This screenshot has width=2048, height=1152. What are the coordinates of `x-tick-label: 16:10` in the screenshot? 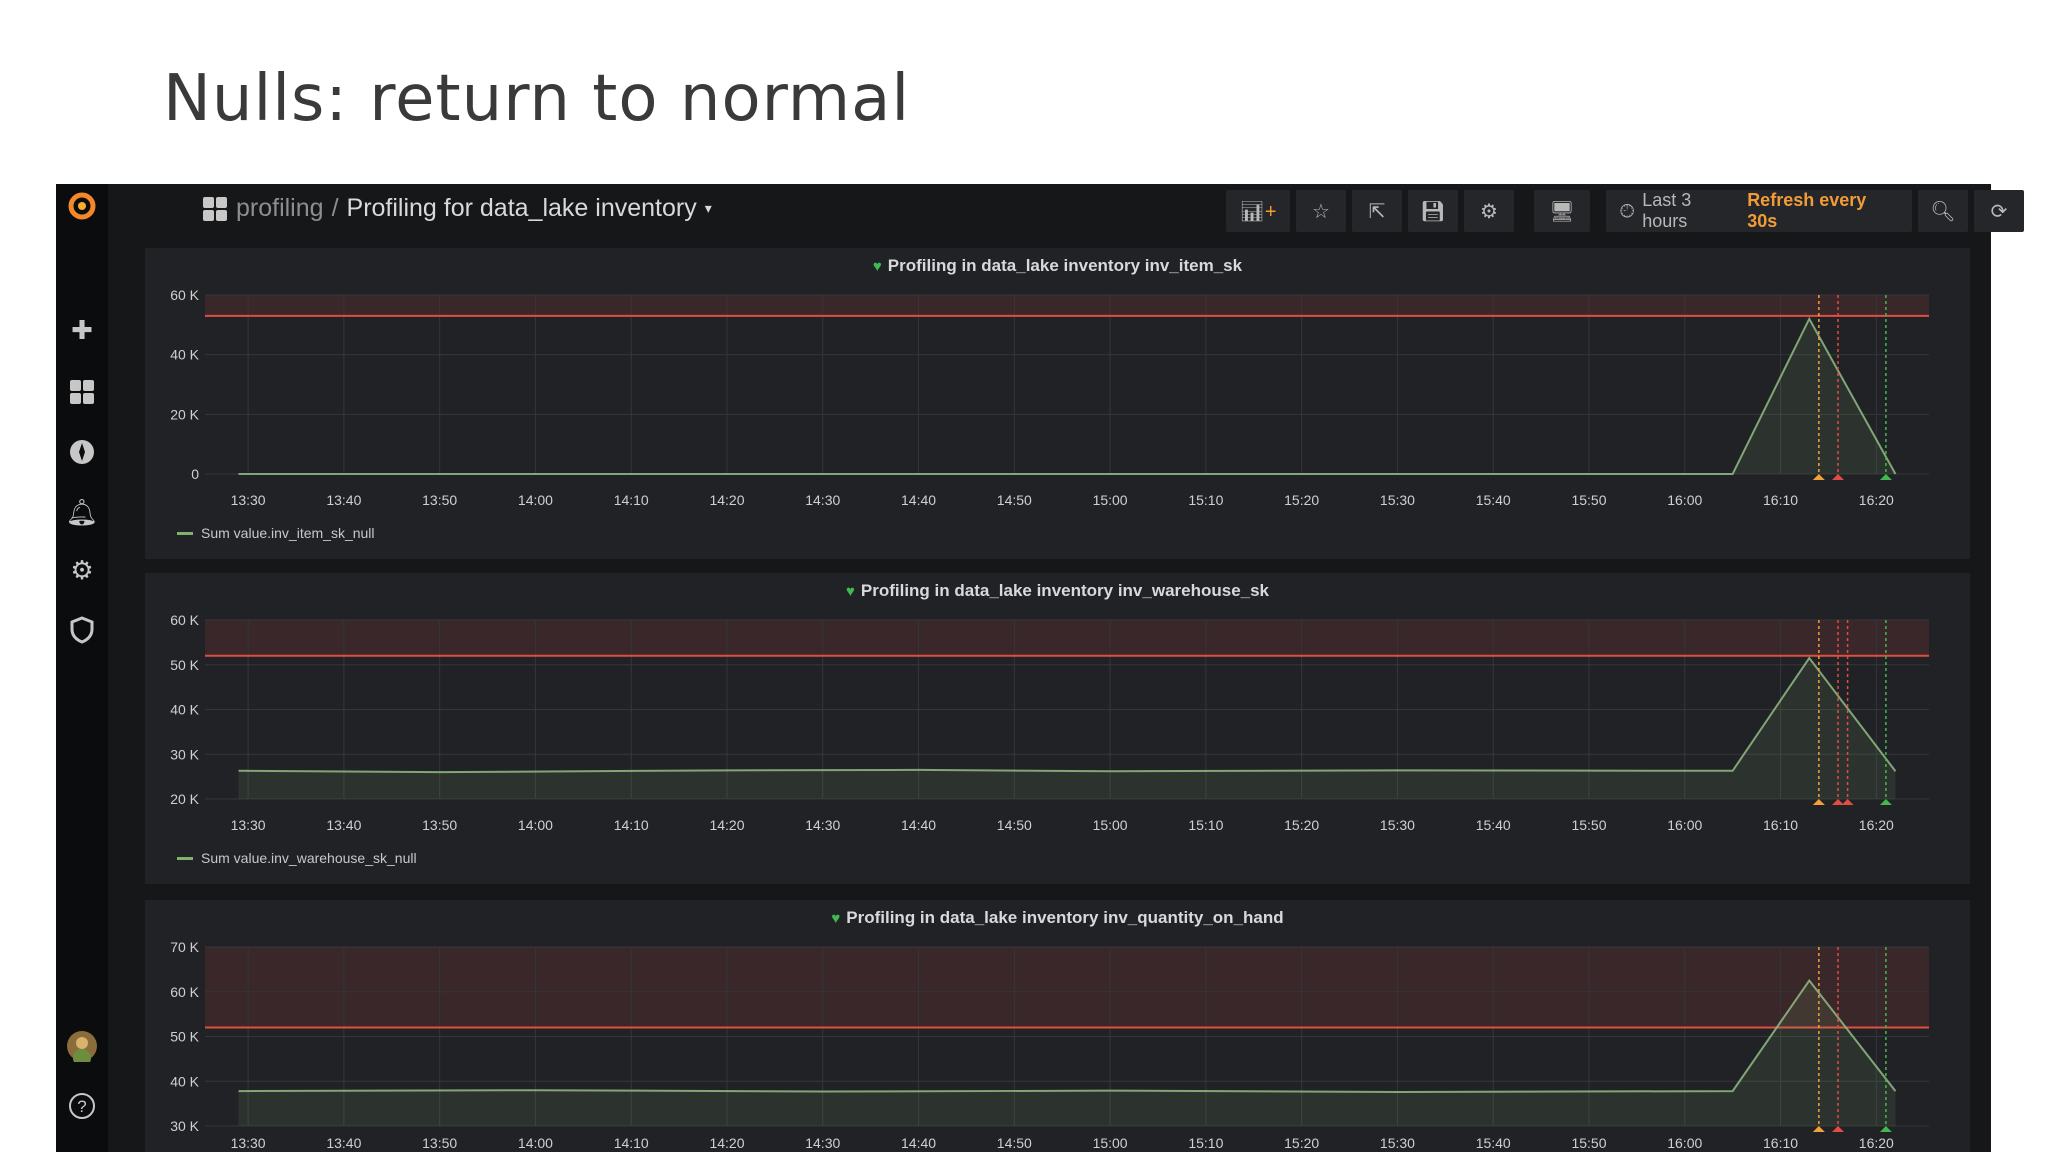 It's located at (1780, 500).